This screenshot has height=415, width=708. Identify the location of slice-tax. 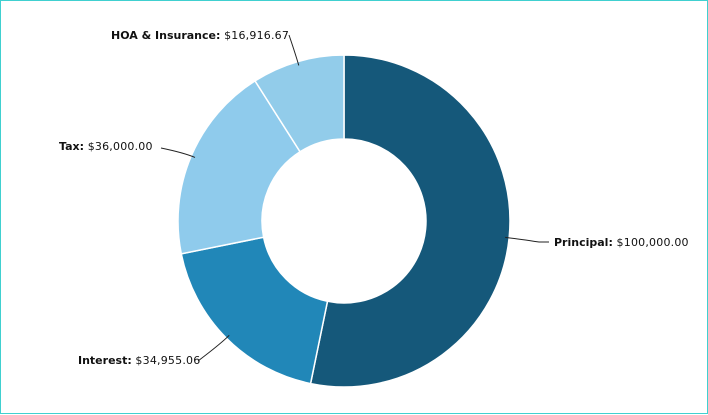
(239, 167).